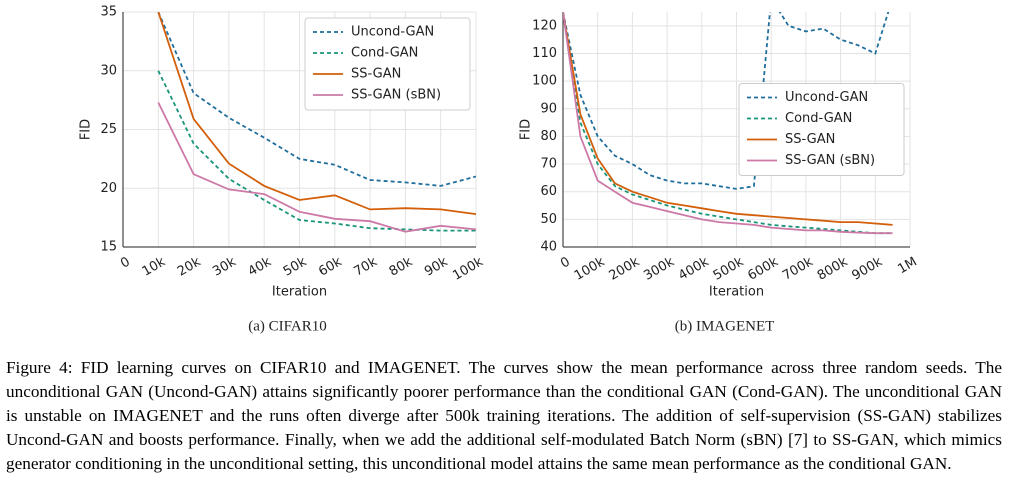 The width and height of the screenshot is (1009, 503). I want to click on y-tick-label: 80, so click(548, 136).